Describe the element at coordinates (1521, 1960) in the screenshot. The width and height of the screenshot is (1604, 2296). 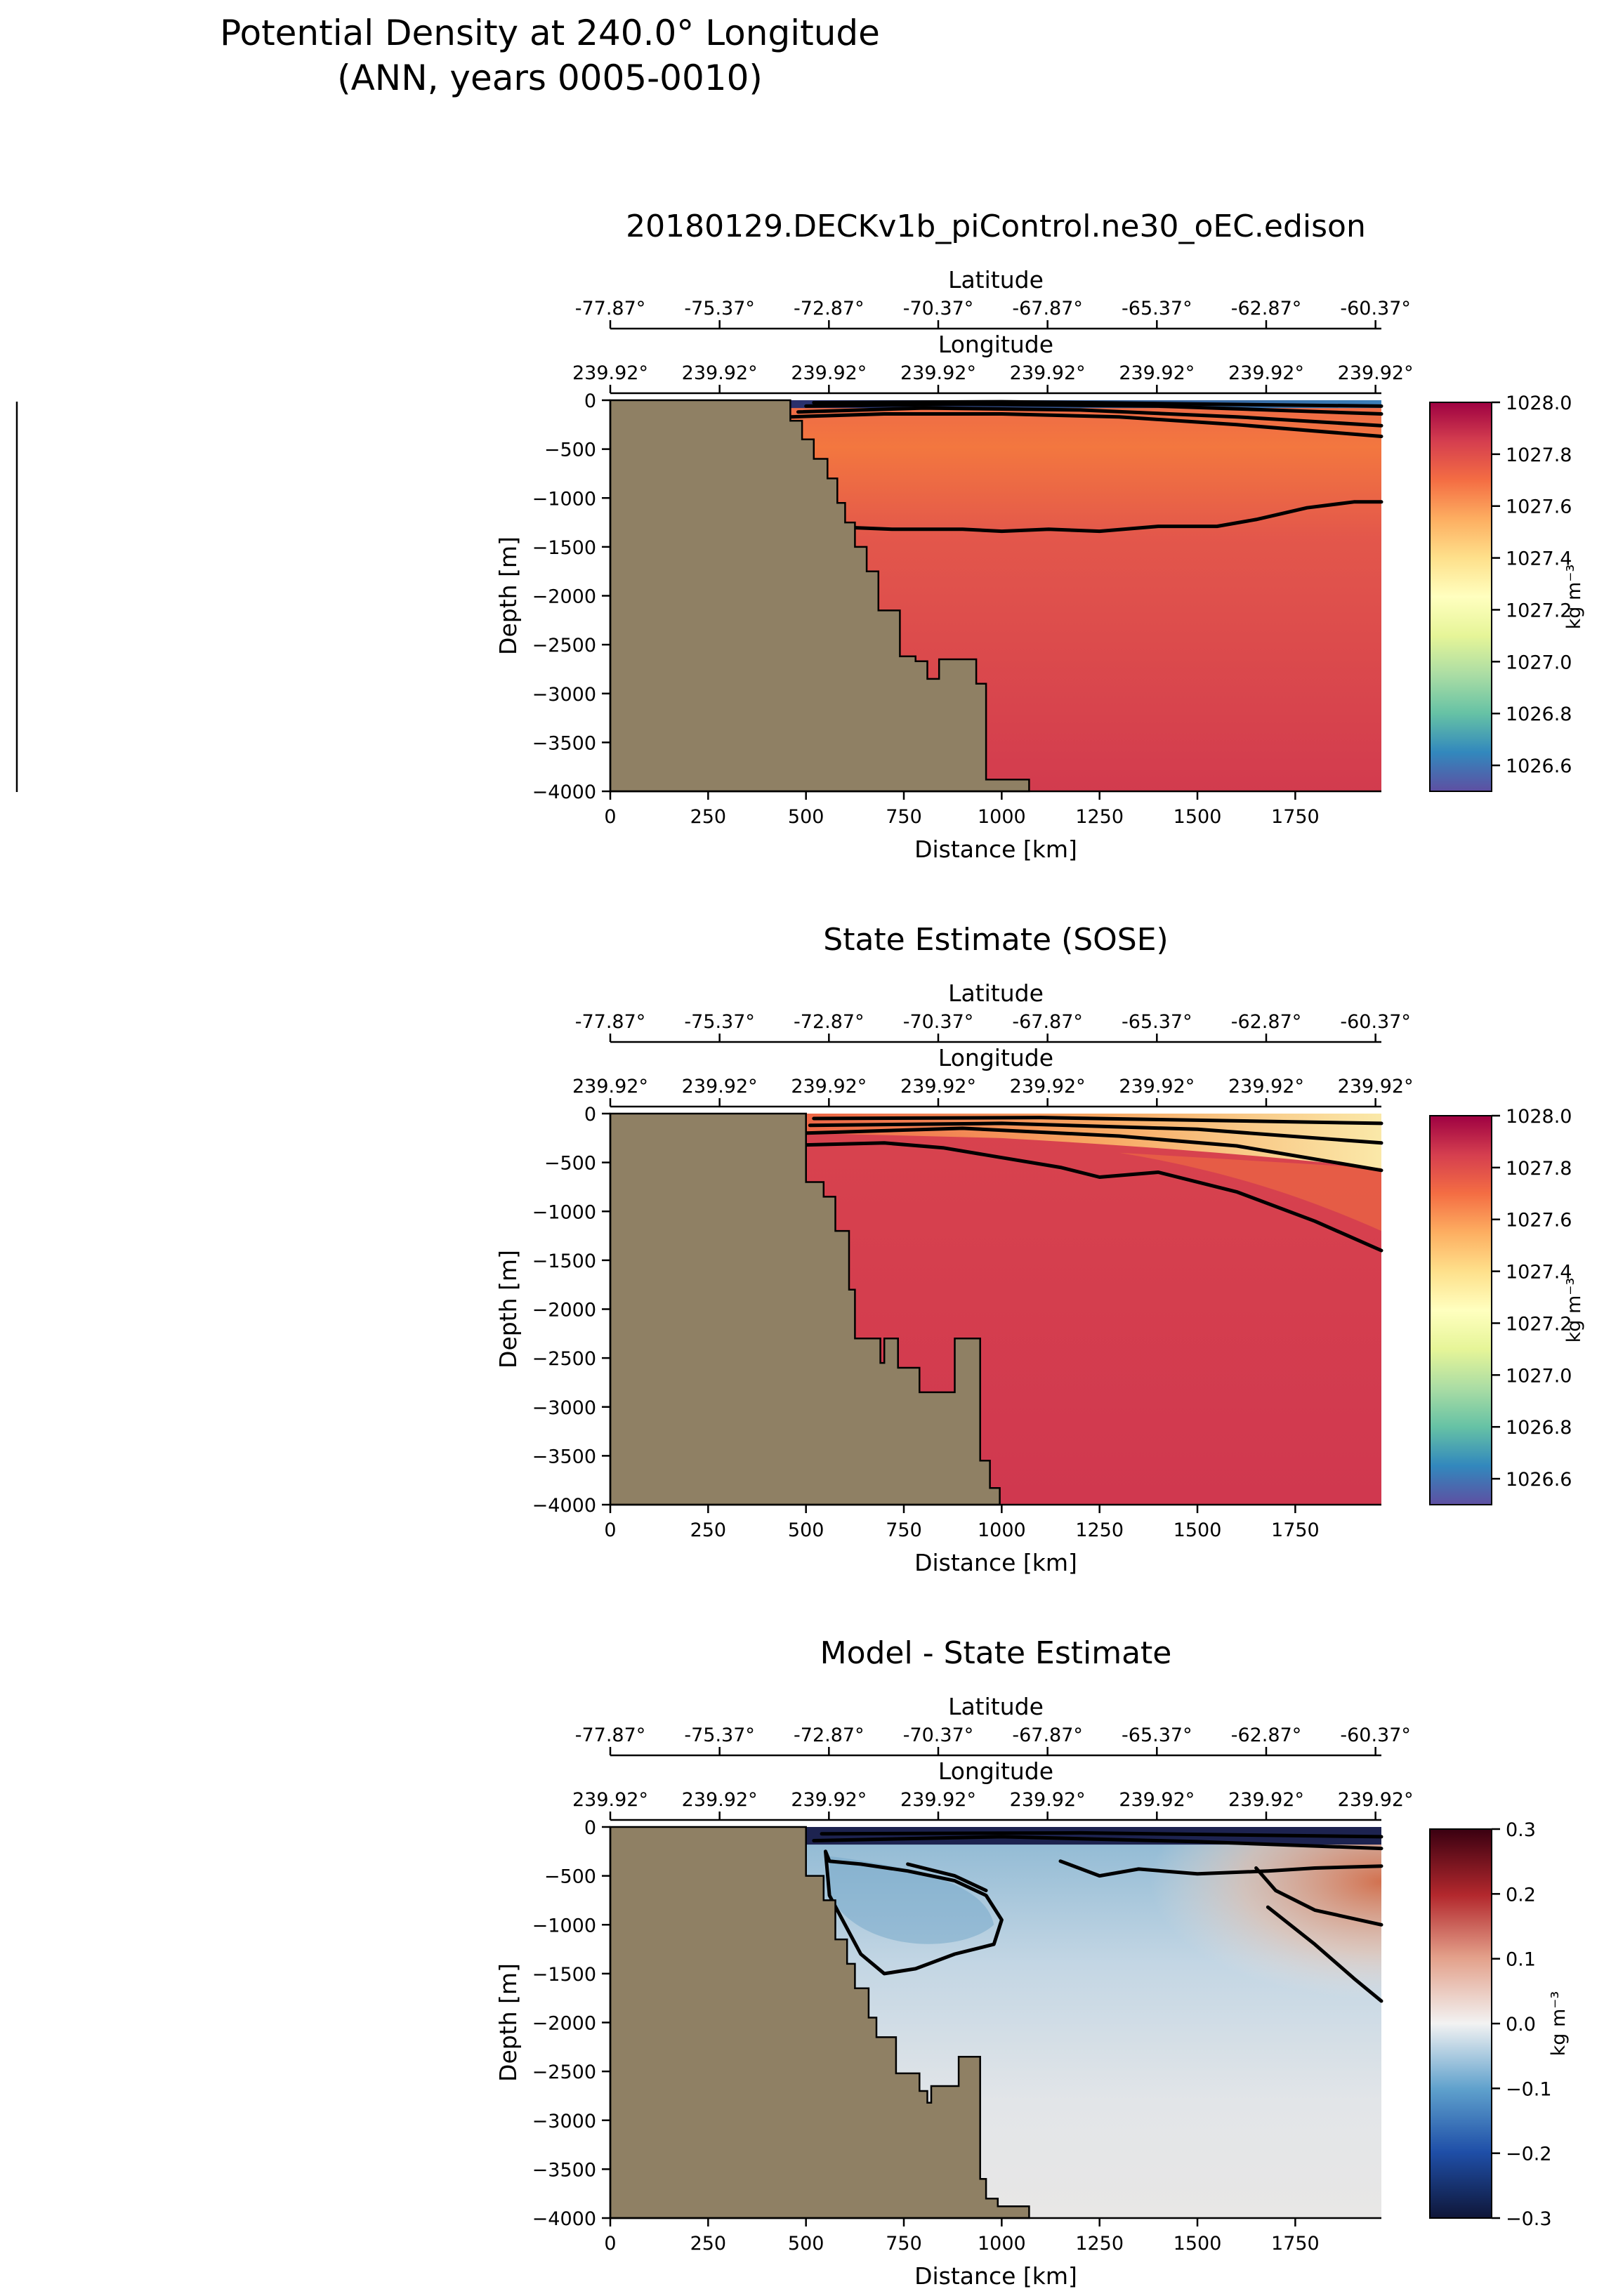
I see `colorbar-tick-label: 0.1` at that location.